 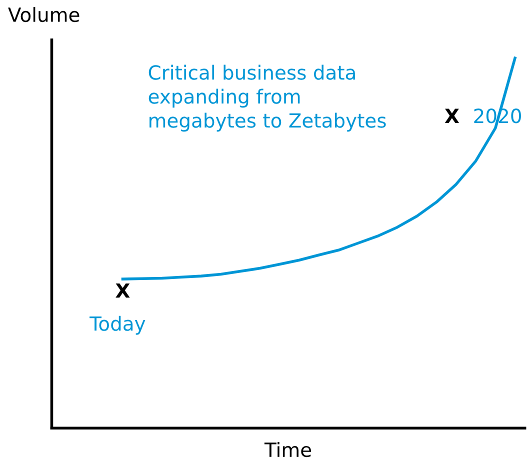 What do you see at coordinates (288, 450) in the screenshot?
I see `x-axis-title: Time` at bounding box center [288, 450].